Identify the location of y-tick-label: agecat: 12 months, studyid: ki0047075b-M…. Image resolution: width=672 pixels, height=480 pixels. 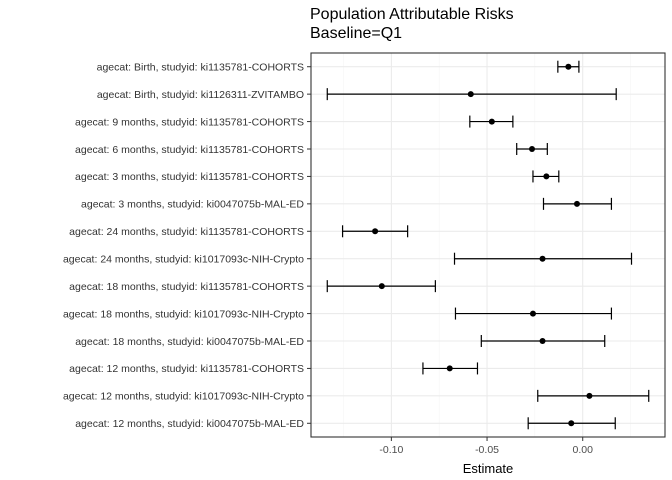
(189, 424).